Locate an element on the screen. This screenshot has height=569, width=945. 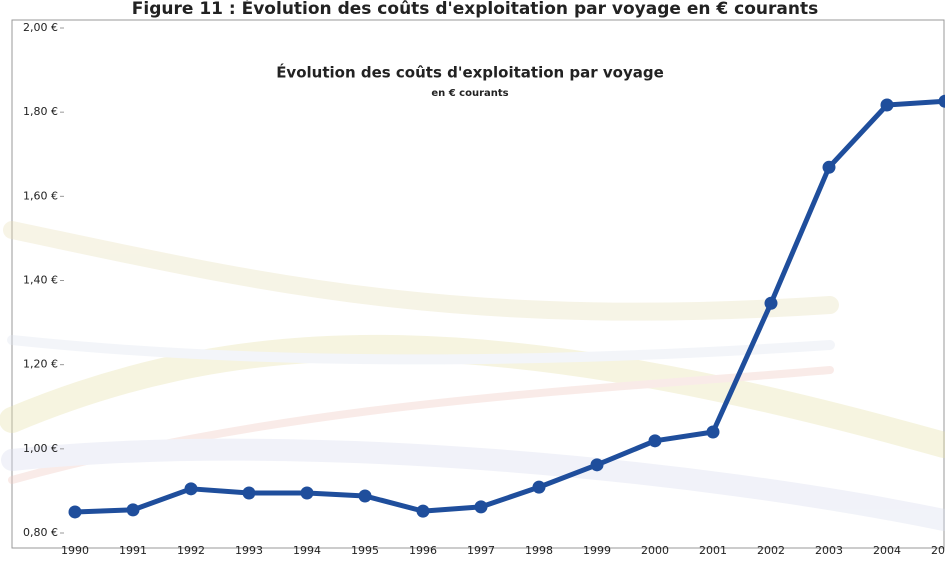
x-tick-label: 1993 is located at coordinates (249, 550).